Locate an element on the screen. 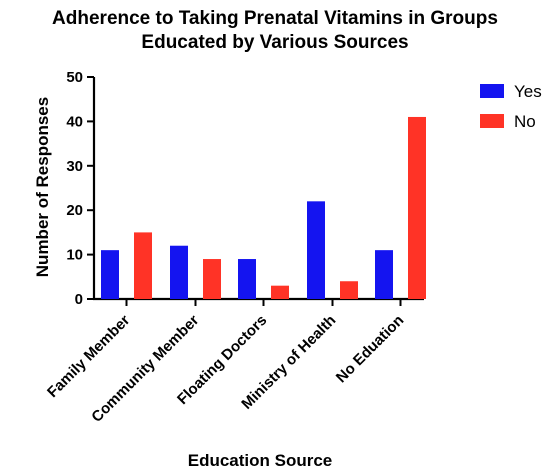  chart-title-line-2: Educated by Various Sources is located at coordinates (274, 42).